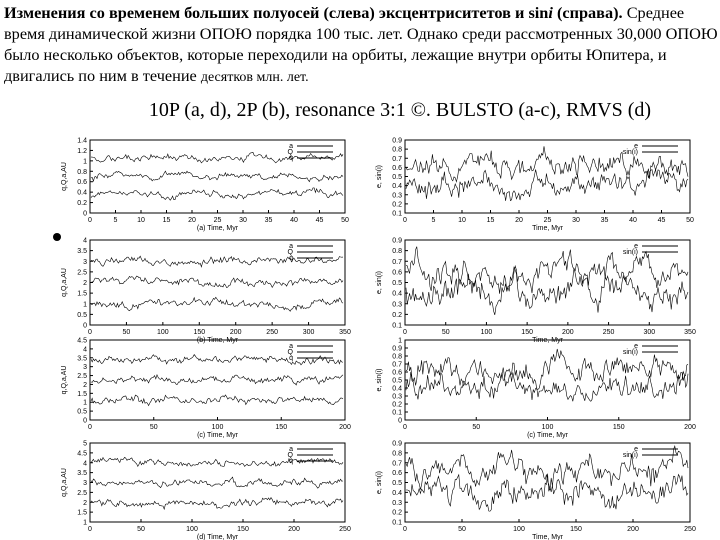 The image size is (720, 540). What do you see at coordinates (218, 537) in the screenshot?
I see `x-axis-label: (d) Time, Myr` at bounding box center [218, 537].